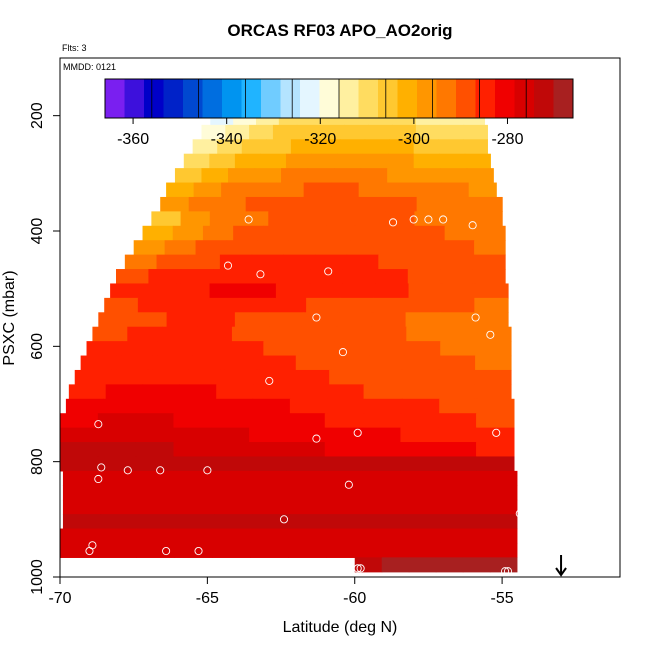 The height and width of the screenshot is (650, 650). I want to click on x-axis-label: Latitude (deg N), so click(340, 627).